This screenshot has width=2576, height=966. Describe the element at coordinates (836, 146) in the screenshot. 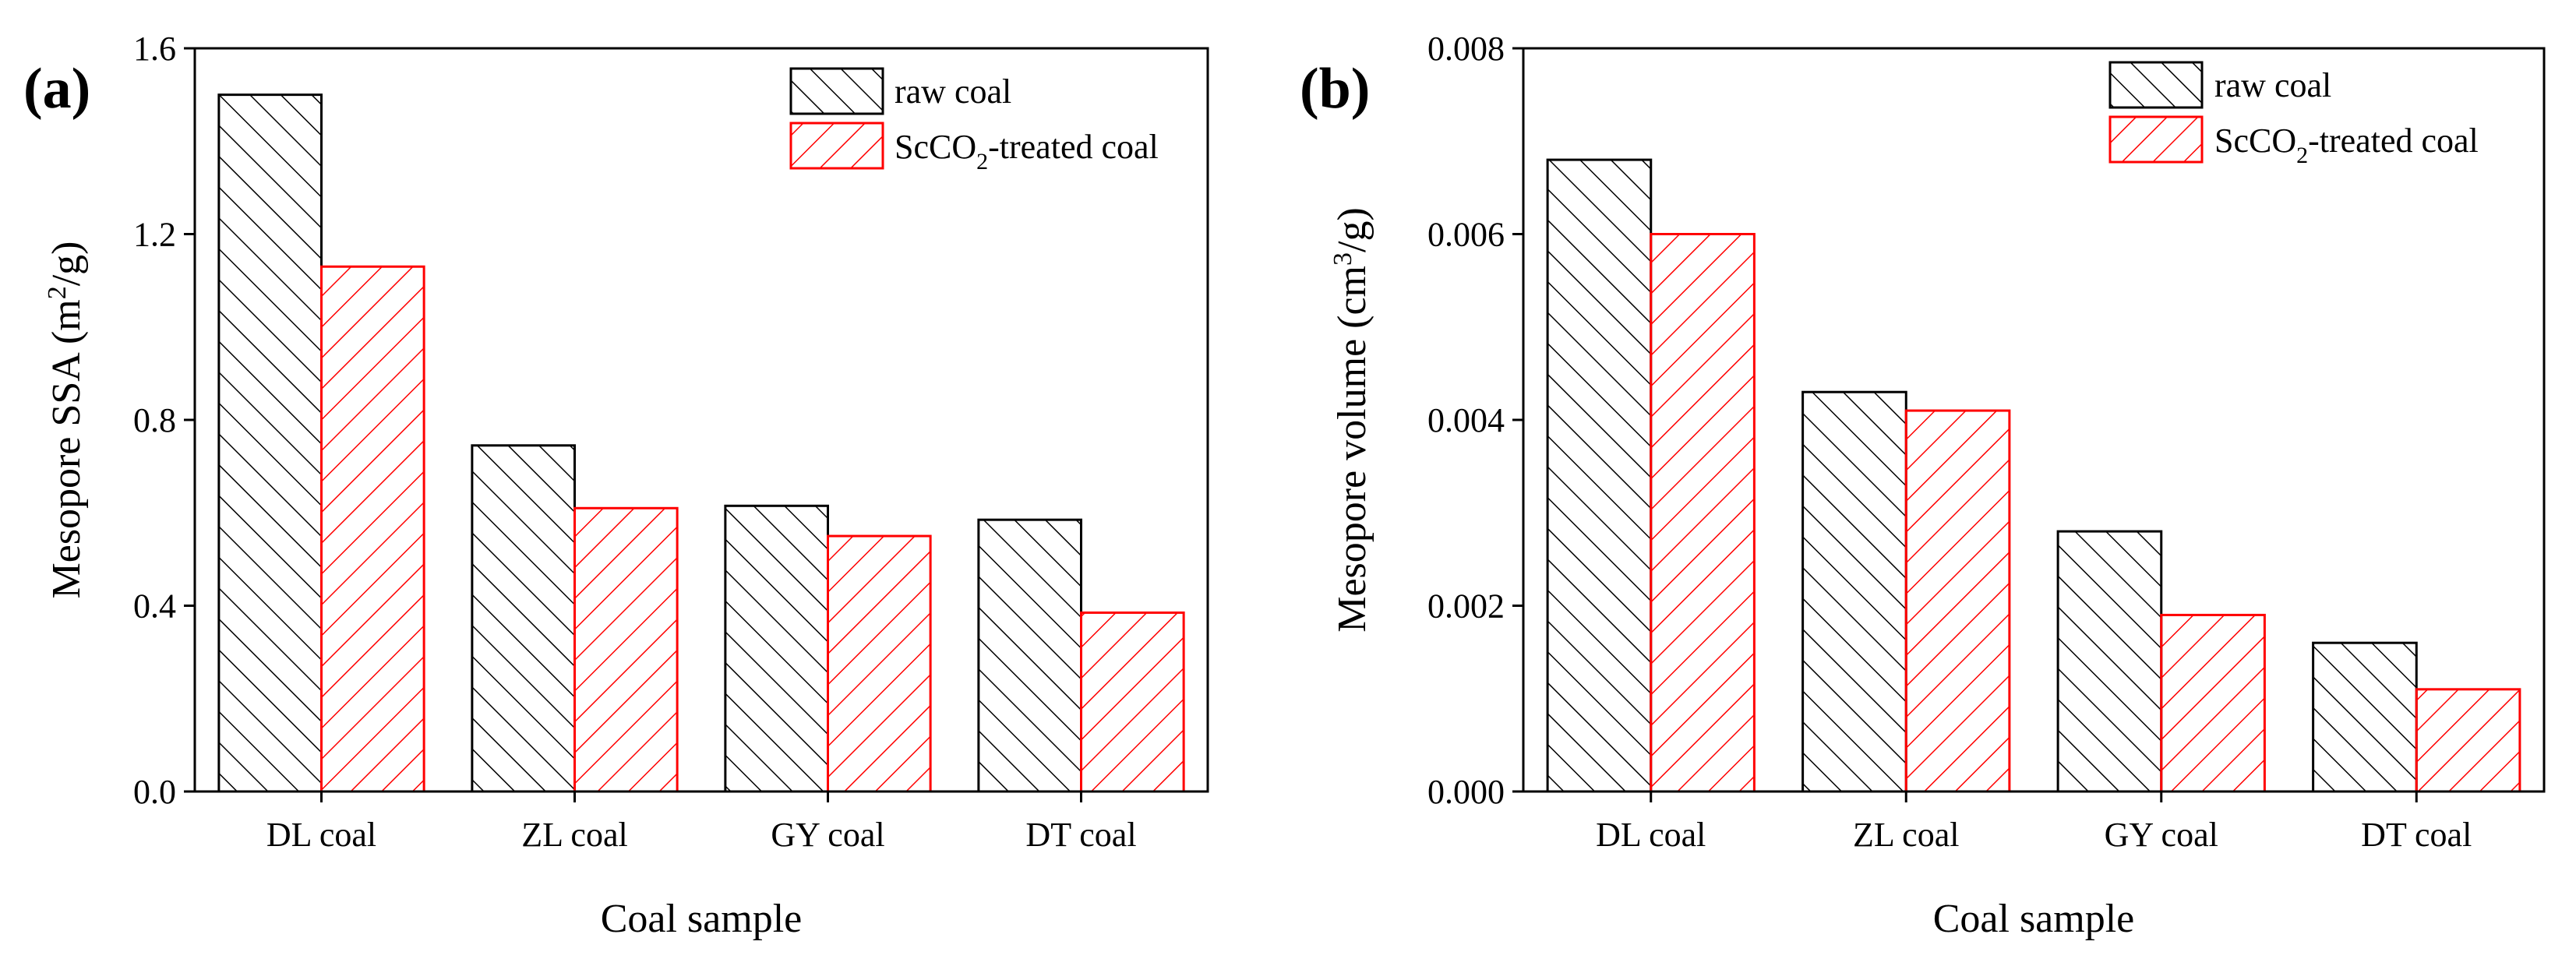

I see `panel-a-legend-swatch-treated` at that location.